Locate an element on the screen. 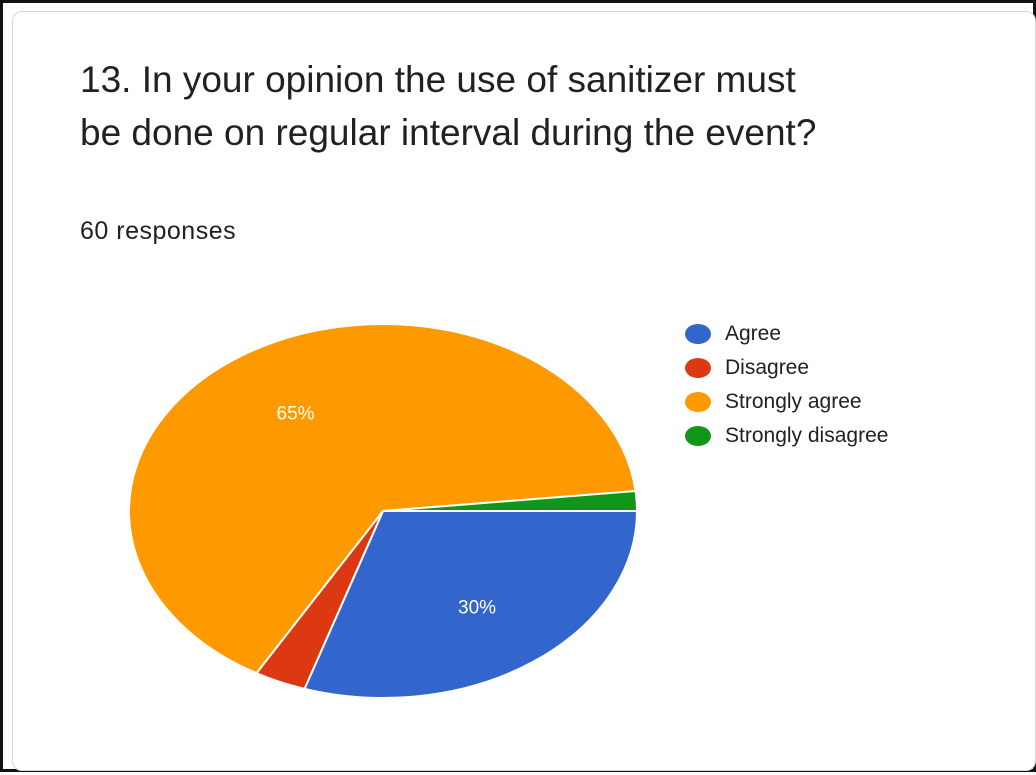 The height and width of the screenshot is (775, 1036). legend-label: Disagree is located at coordinates (767, 367).